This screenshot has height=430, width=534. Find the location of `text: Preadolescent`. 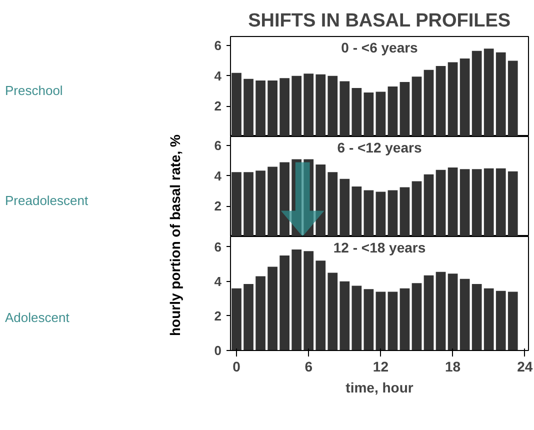

text: Preadolescent is located at coordinates (46, 201).